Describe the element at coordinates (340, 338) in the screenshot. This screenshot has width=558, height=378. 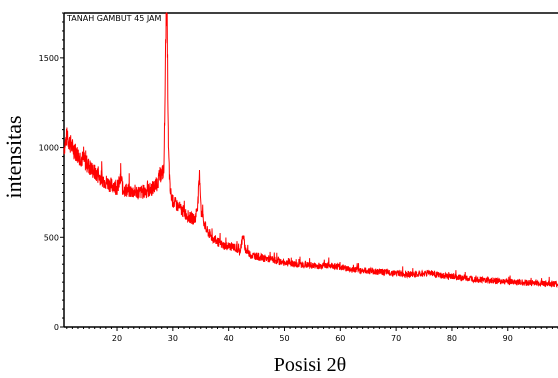
I see `x-tick-label: 60` at that location.